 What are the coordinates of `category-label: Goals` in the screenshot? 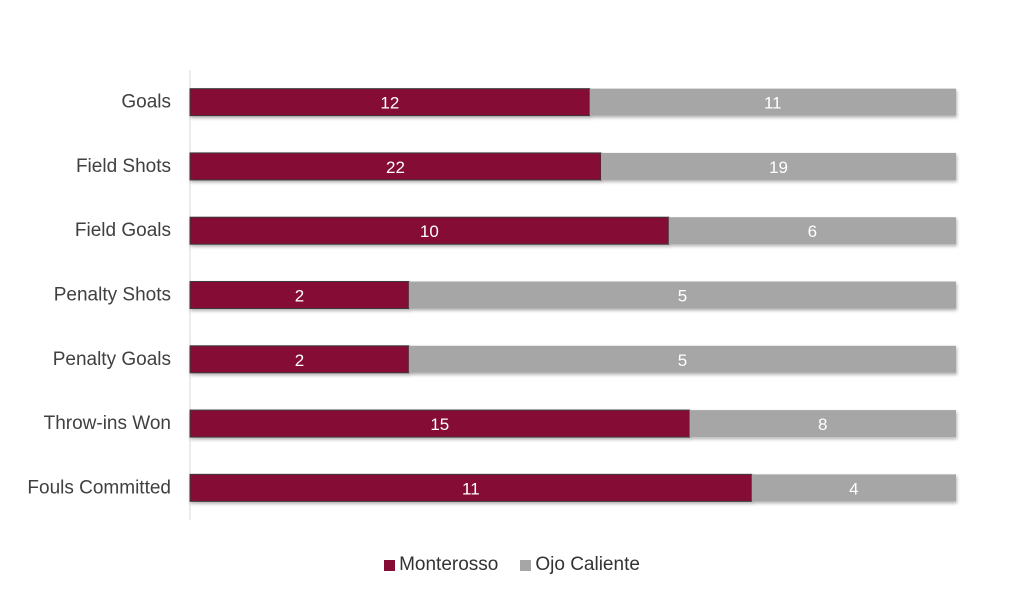 It's located at (146, 102).